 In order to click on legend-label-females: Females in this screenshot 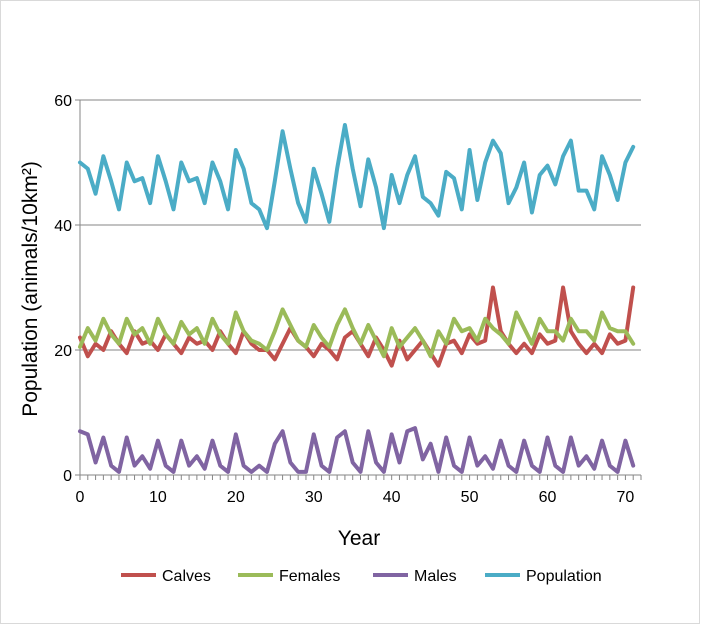, I will do `click(309, 576)`.